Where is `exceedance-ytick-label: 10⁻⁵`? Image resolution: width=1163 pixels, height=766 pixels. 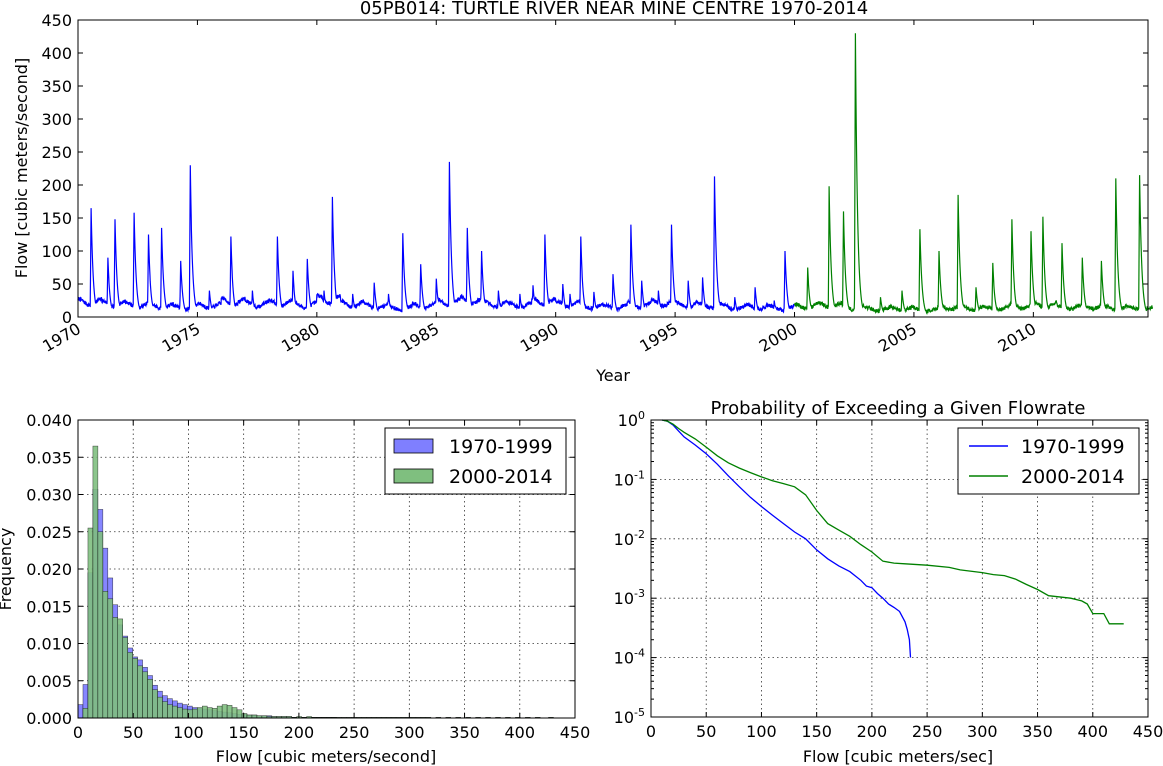 exceedance-ytick-label: 10⁻⁵ is located at coordinates (629, 716).